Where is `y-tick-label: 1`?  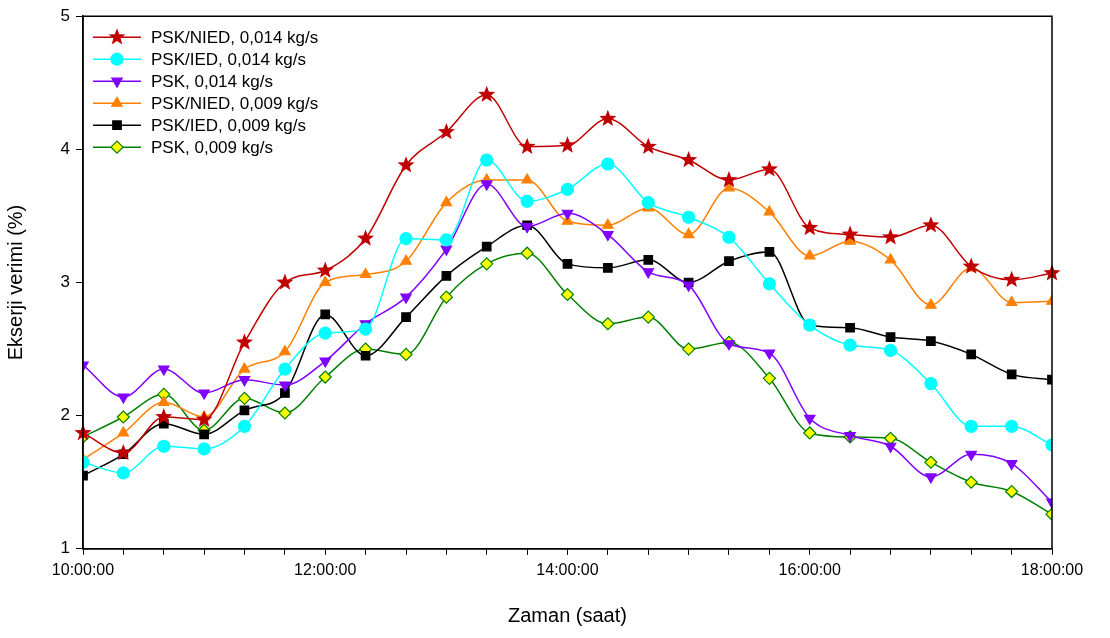
y-tick-label: 1 is located at coordinates (65, 548).